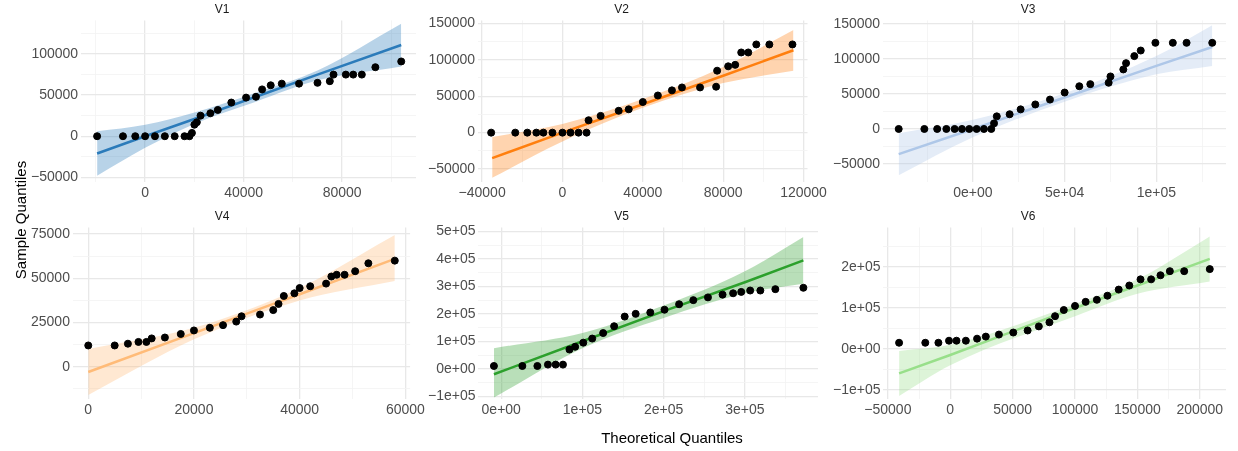 Image resolution: width=1238 pixels, height=451 pixels. I want to click on y-tick-label: 2e+05, so click(861, 265).